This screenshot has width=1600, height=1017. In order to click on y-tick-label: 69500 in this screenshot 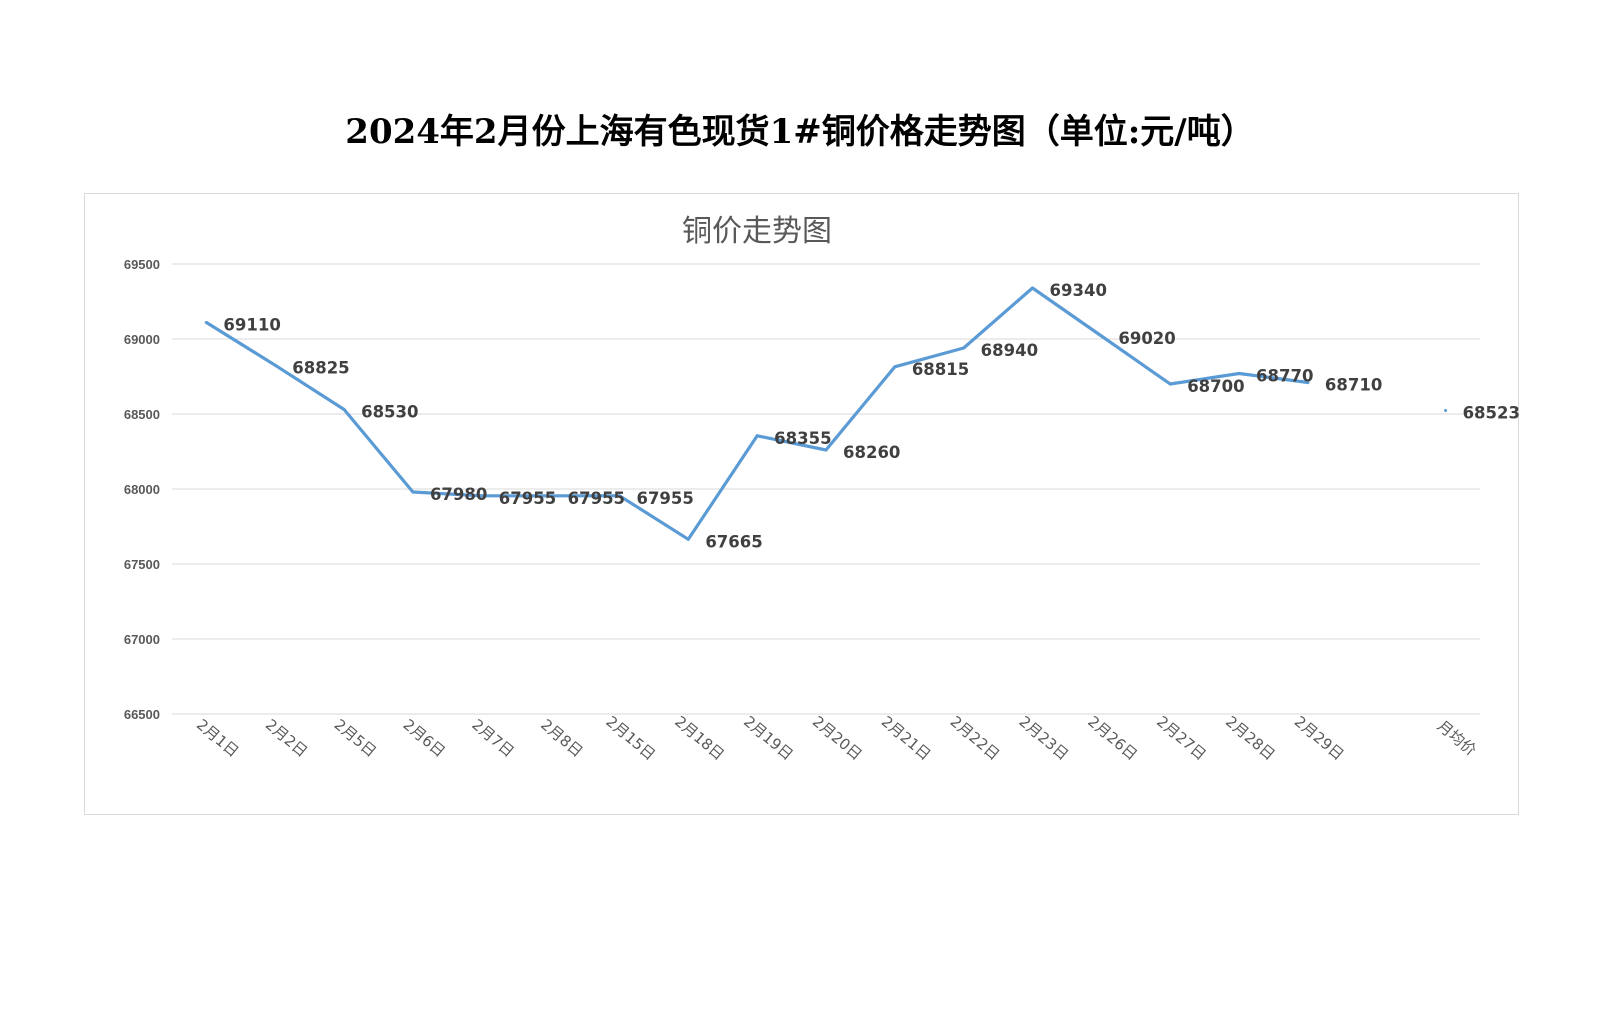, I will do `click(142, 264)`.